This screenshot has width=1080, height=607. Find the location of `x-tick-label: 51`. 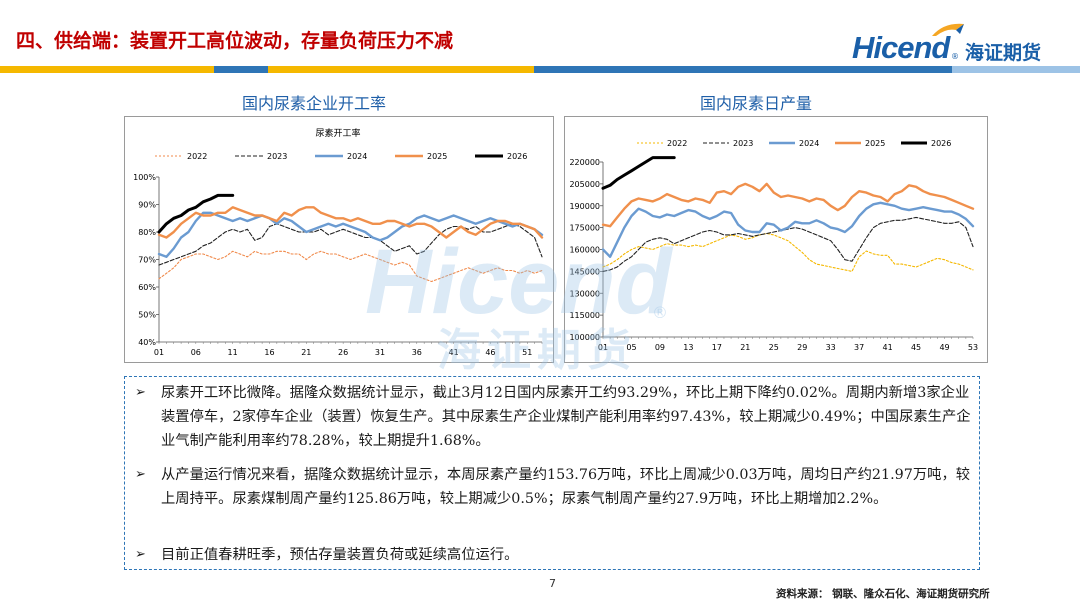

x-tick-label: 51 is located at coordinates (527, 352).